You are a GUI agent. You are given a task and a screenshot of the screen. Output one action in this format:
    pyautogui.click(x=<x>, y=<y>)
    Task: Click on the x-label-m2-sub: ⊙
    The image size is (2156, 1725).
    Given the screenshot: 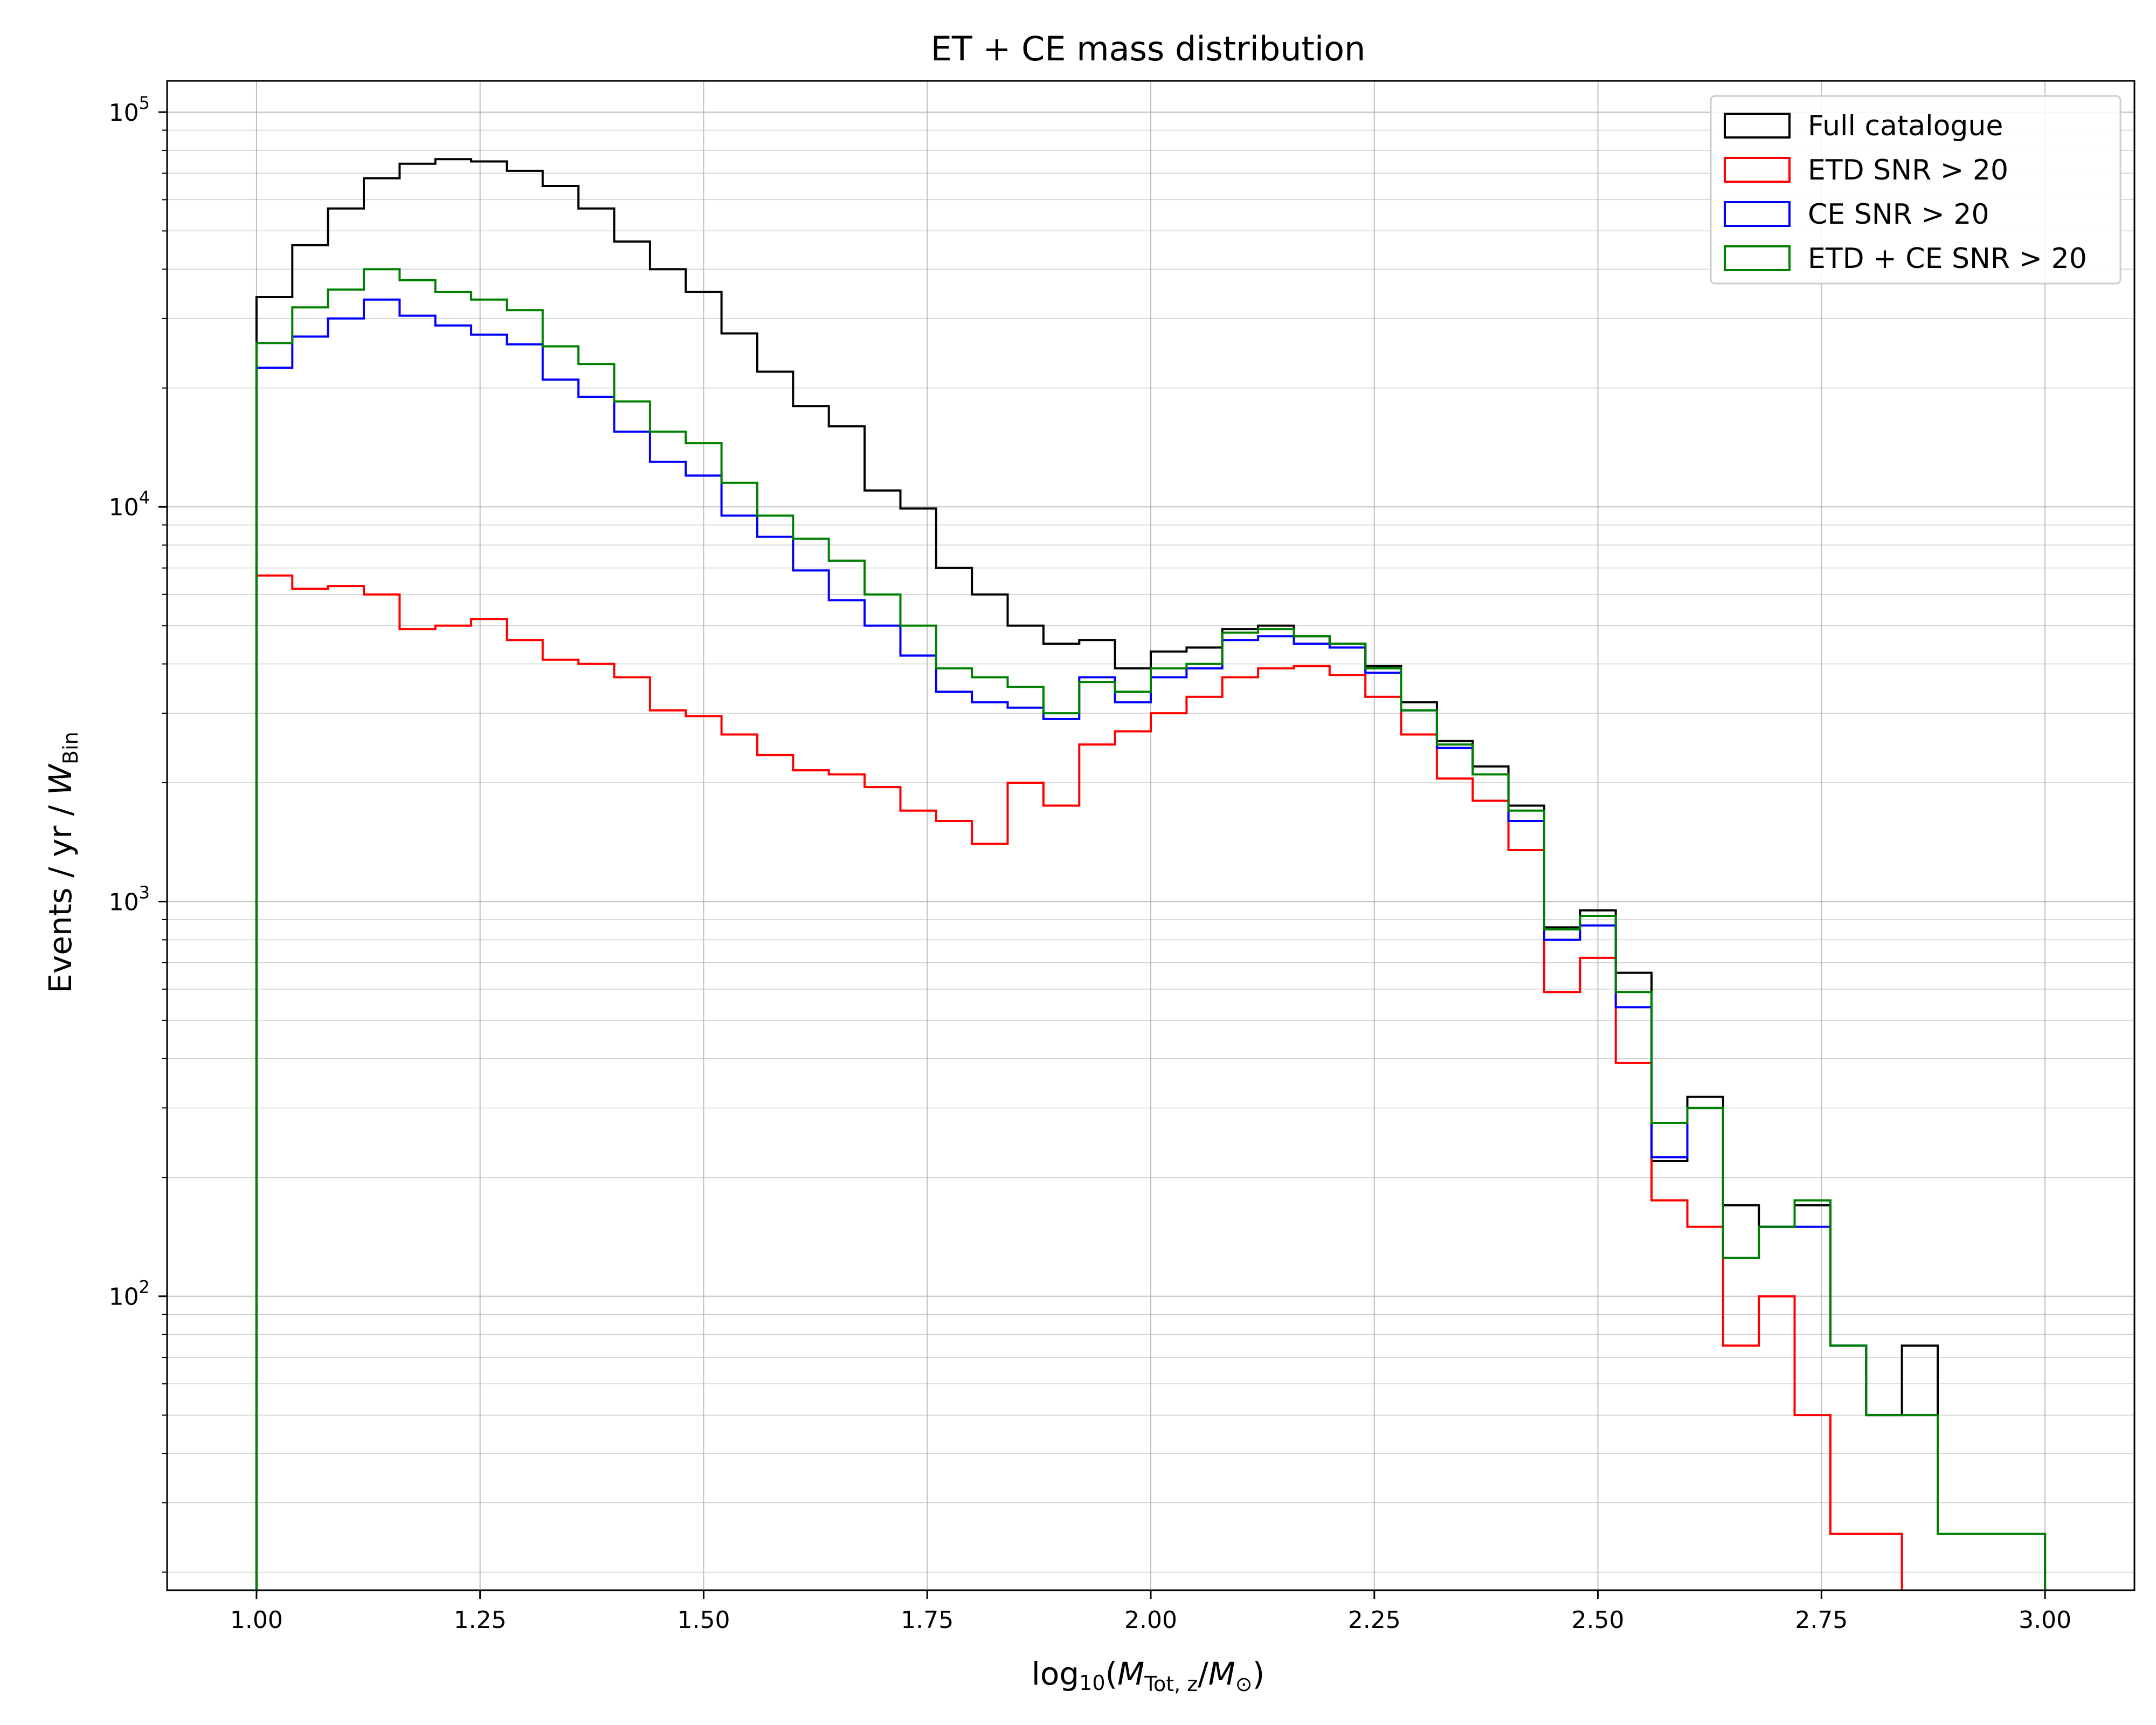 What is the action you would take?
    pyautogui.click(x=1244, y=1684)
    